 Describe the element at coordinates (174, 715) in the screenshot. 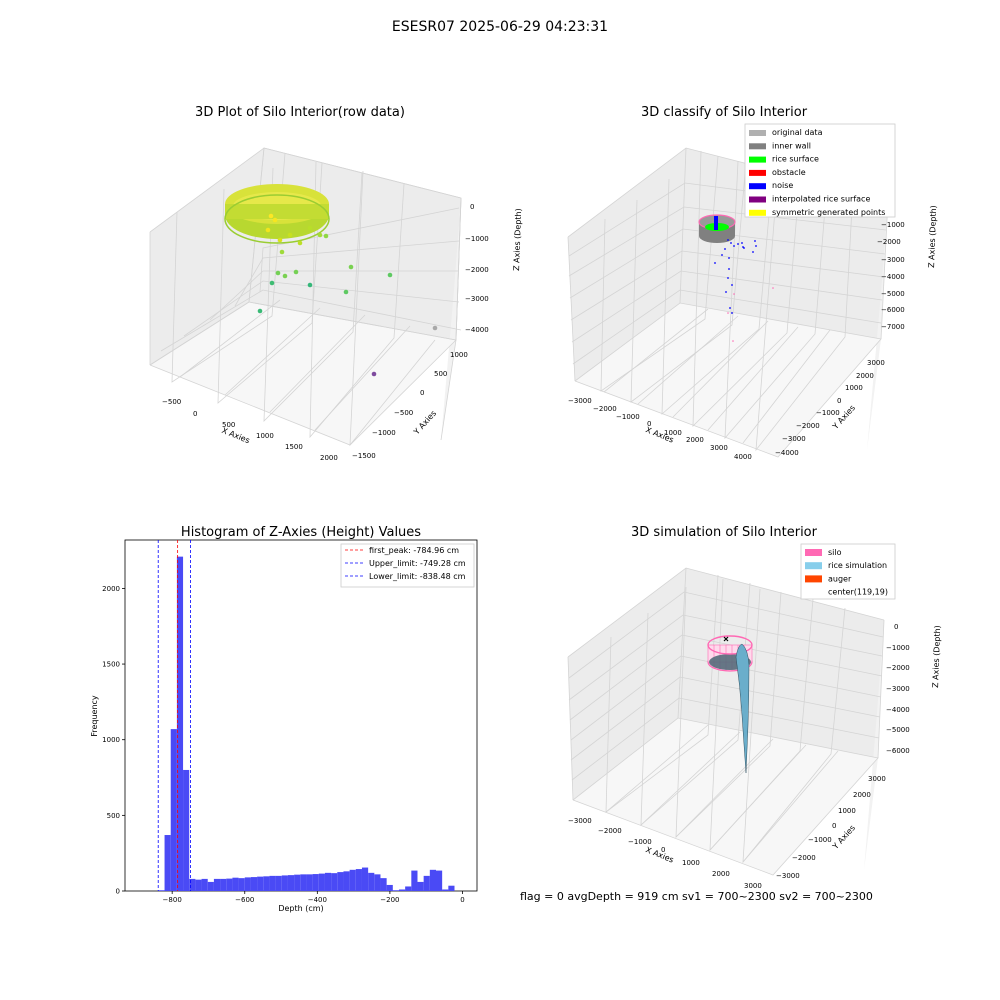

I see `histogram-reference-lines` at that location.